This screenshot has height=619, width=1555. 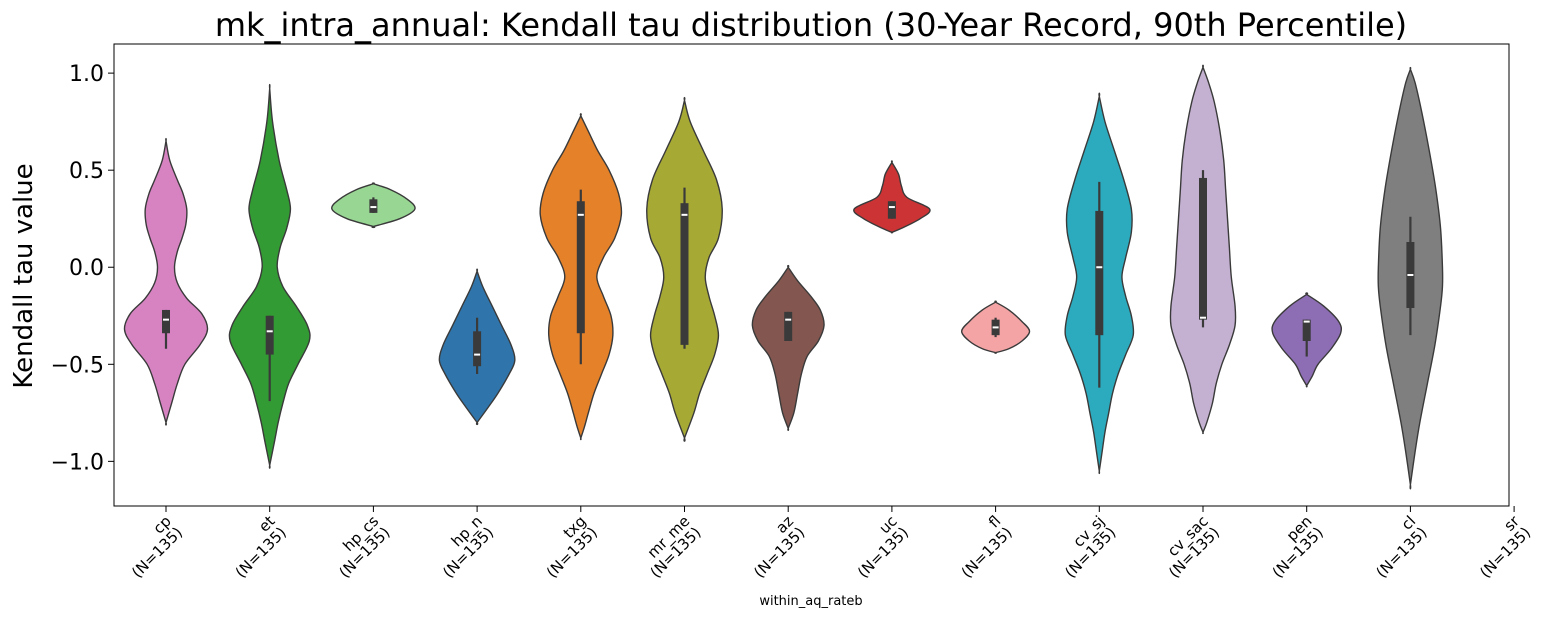 I want to click on x-tick-label-sr: sr(N=135), so click(x=1505, y=547).